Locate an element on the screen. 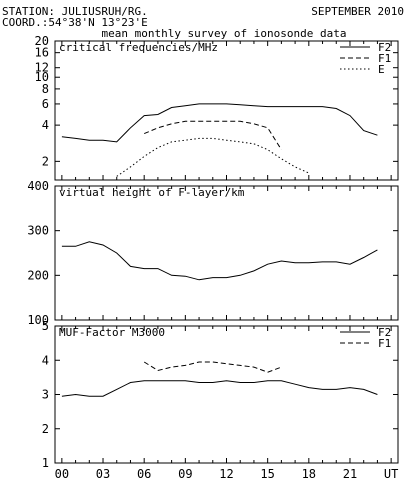  y-tick-label: 16 is located at coordinates (42, 53).